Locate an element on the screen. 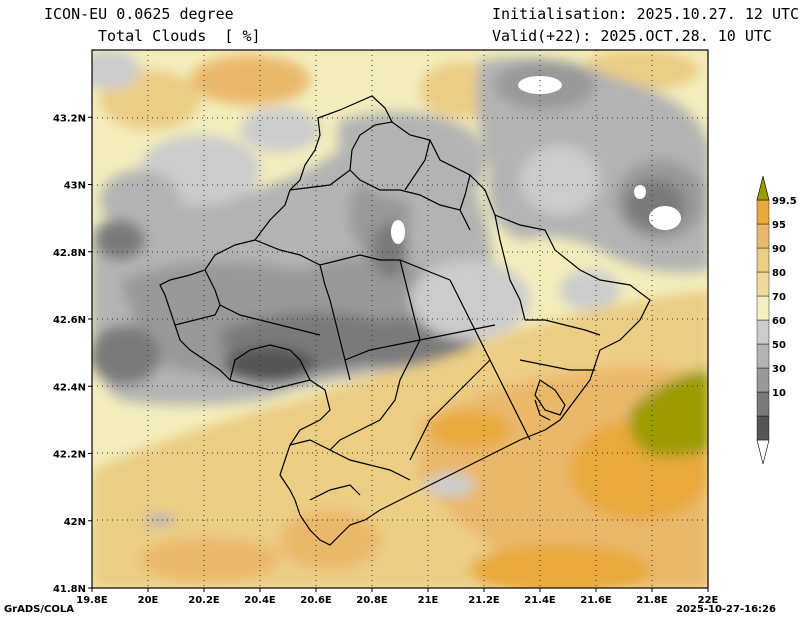  colorbar-label: 90 is located at coordinates (779, 249).